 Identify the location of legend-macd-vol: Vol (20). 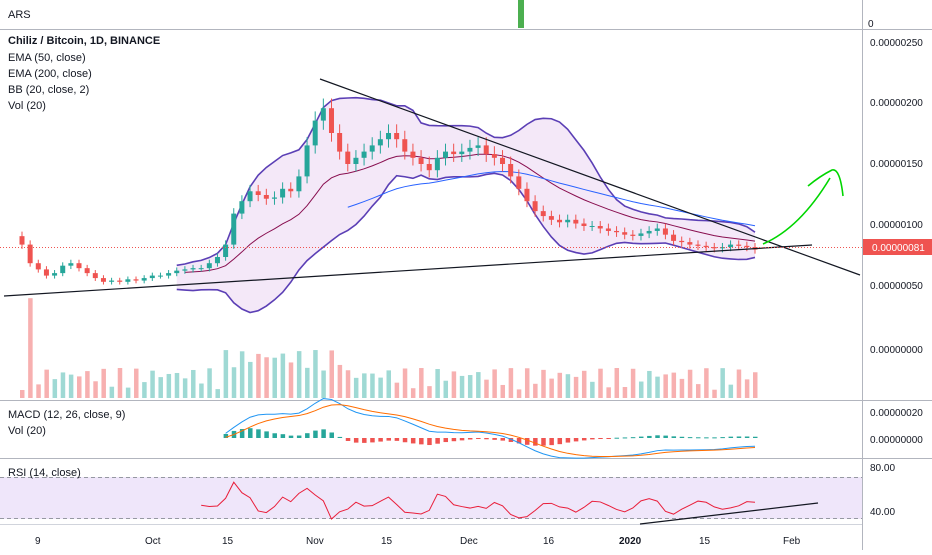
(27, 431).